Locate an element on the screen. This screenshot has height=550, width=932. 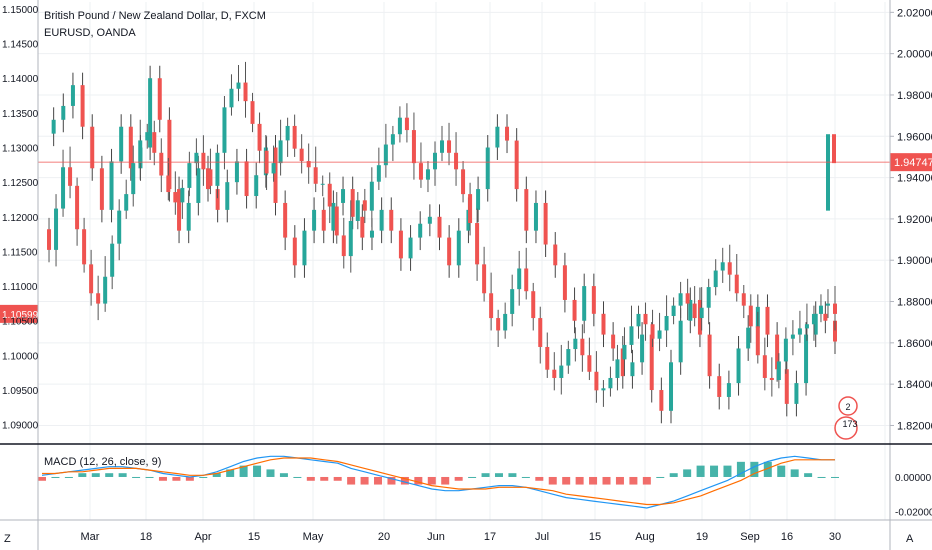
right-tick-label: 1.82000 is located at coordinates (914, 426).